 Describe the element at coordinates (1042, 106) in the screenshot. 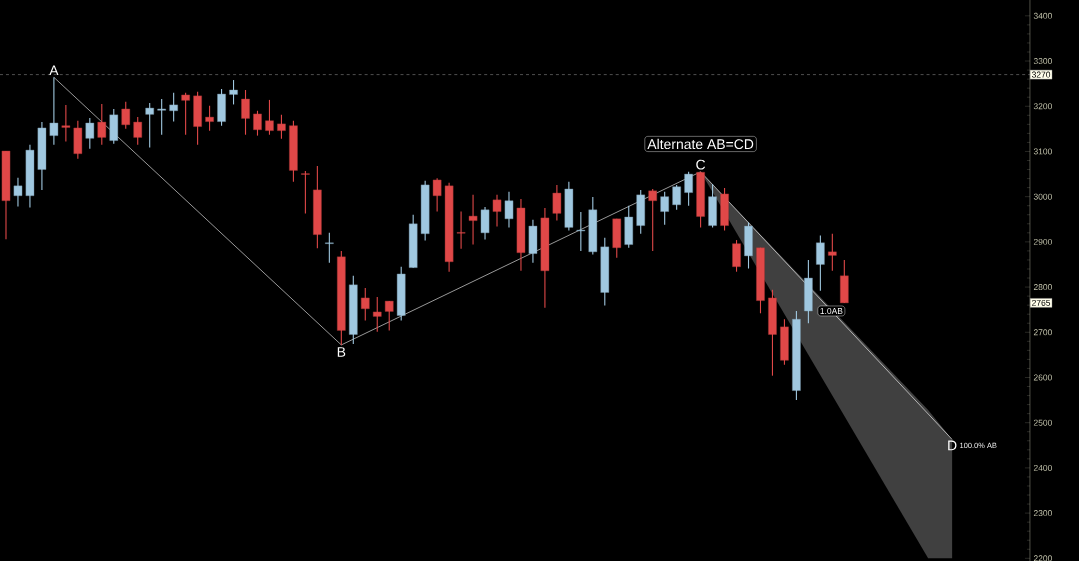

I see `y-tick-label: 3200` at that location.